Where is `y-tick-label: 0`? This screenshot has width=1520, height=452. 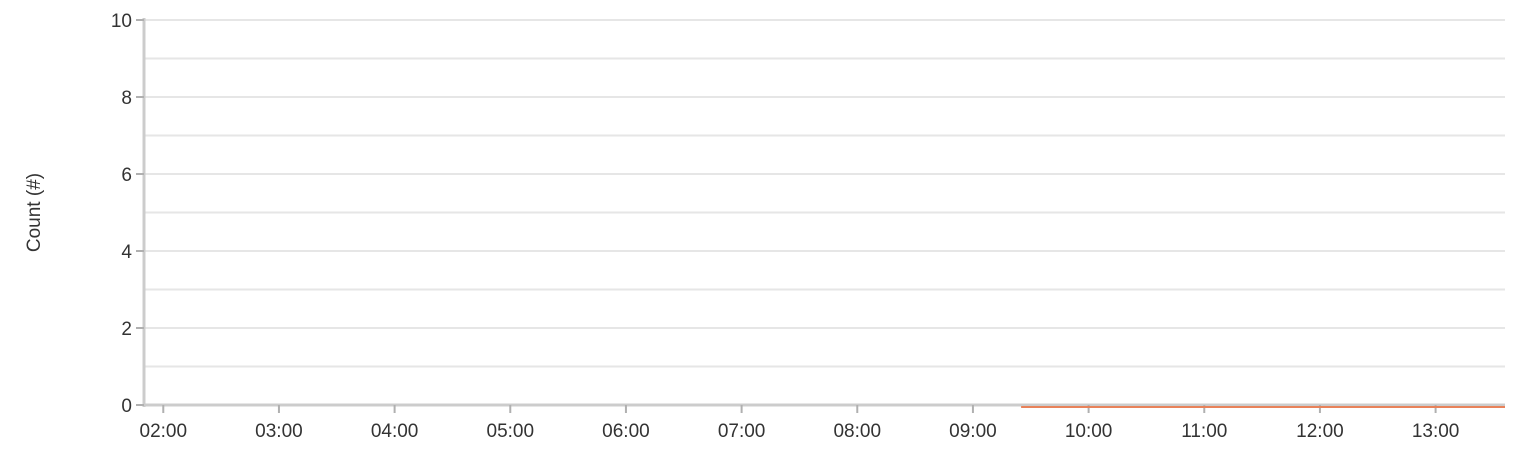 y-tick-label: 0 is located at coordinates (126, 406).